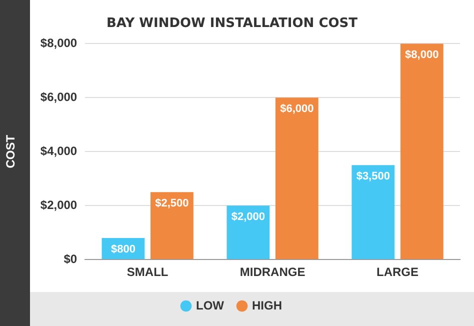  I want to click on data-label: $6,000, so click(297, 109).